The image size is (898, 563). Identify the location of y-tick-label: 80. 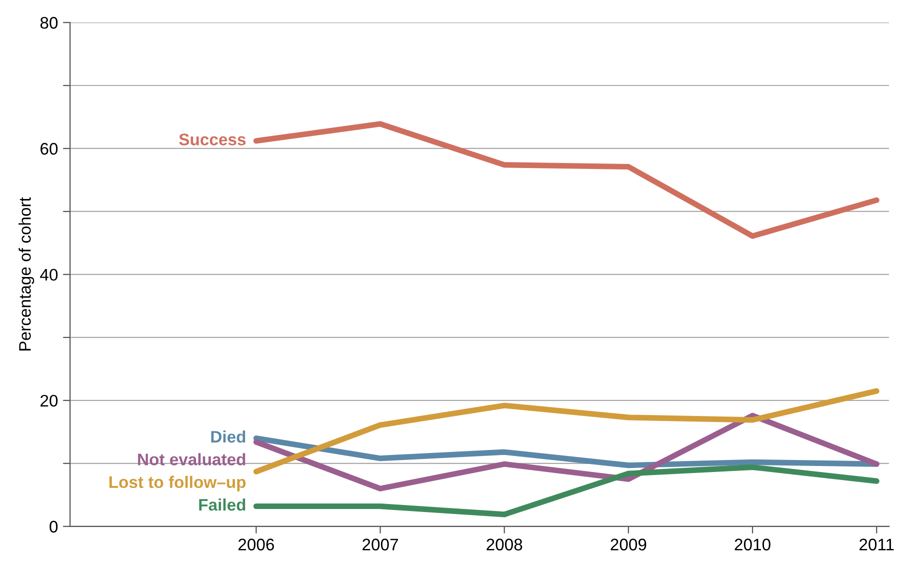
(49, 22).